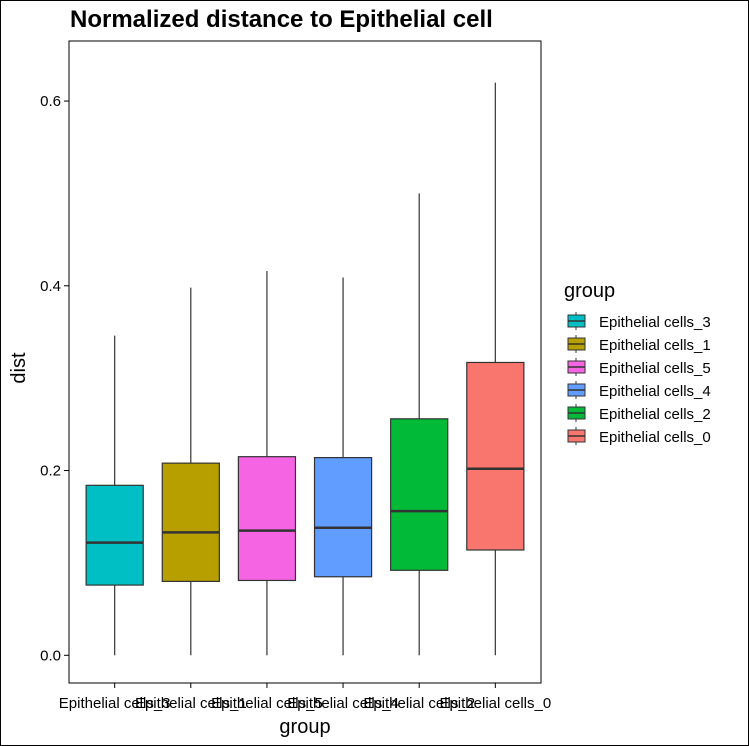 The height and width of the screenshot is (746, 749). Describe the element at coordinates (655, 391) in the screenshot. I see `legend-label: Epithelial cells_4` at that location.